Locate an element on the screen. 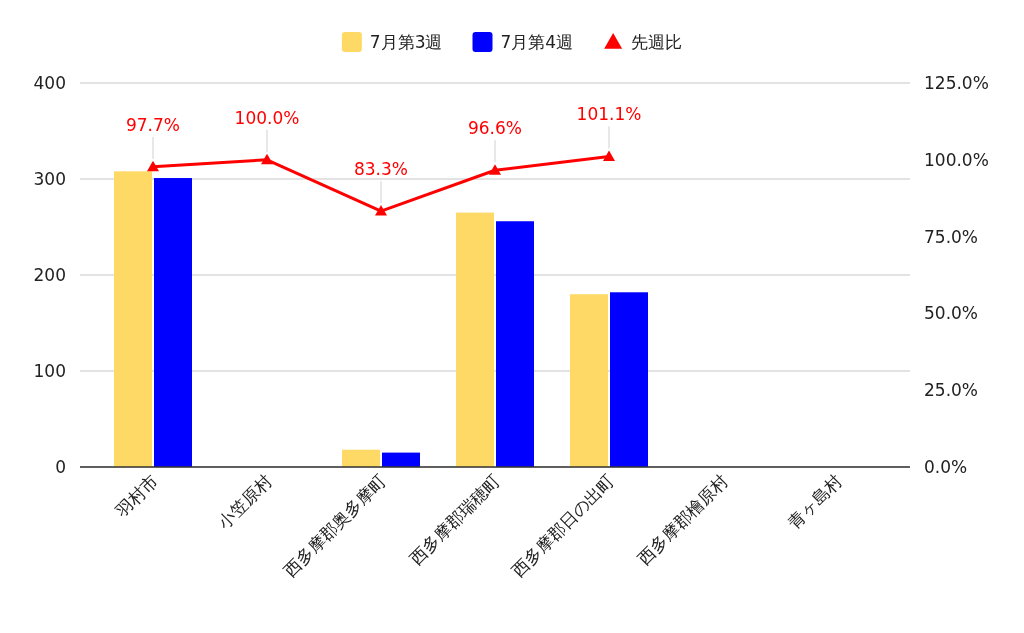  data-label: 100.0% is located at coordinates (267, 117).